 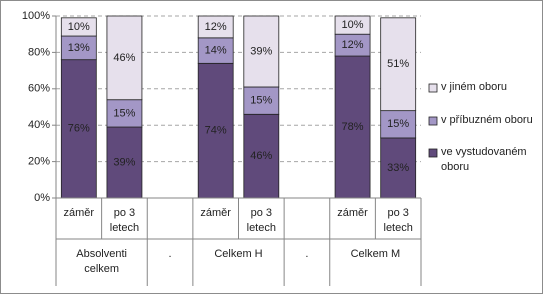 I want to click on y-tick-label: 40%, so click(x=39, y=125).